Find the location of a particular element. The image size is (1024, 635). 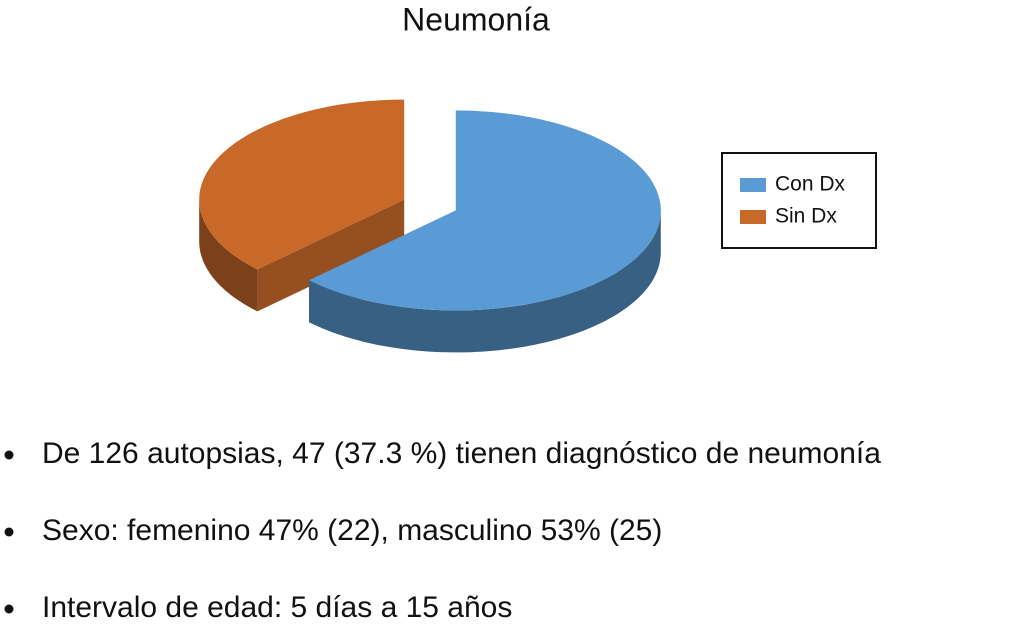

chart-title: Neumonía is located at coordinates (476, 19).